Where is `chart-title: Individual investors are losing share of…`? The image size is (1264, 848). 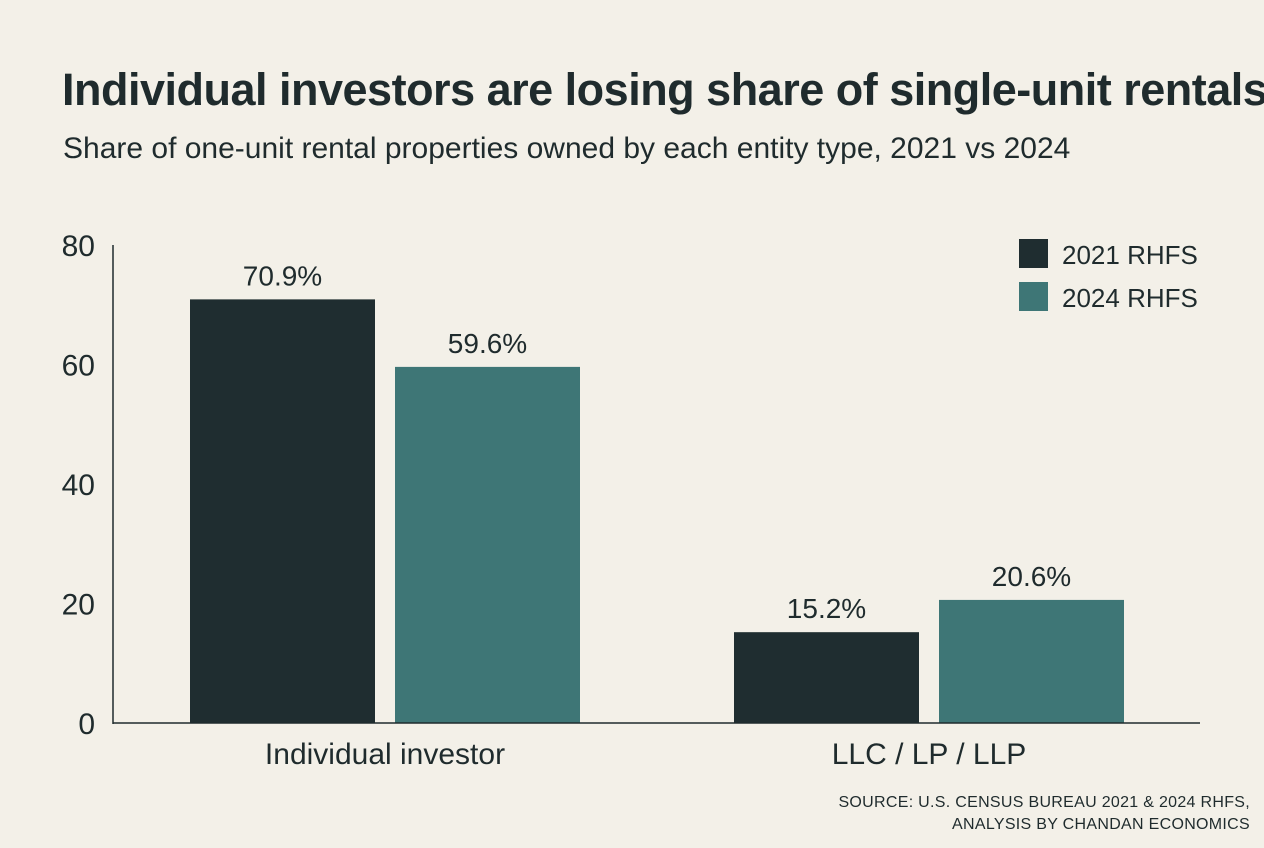
chart-title: Individual investors are losing share of… is located at coordinates (663, 89).